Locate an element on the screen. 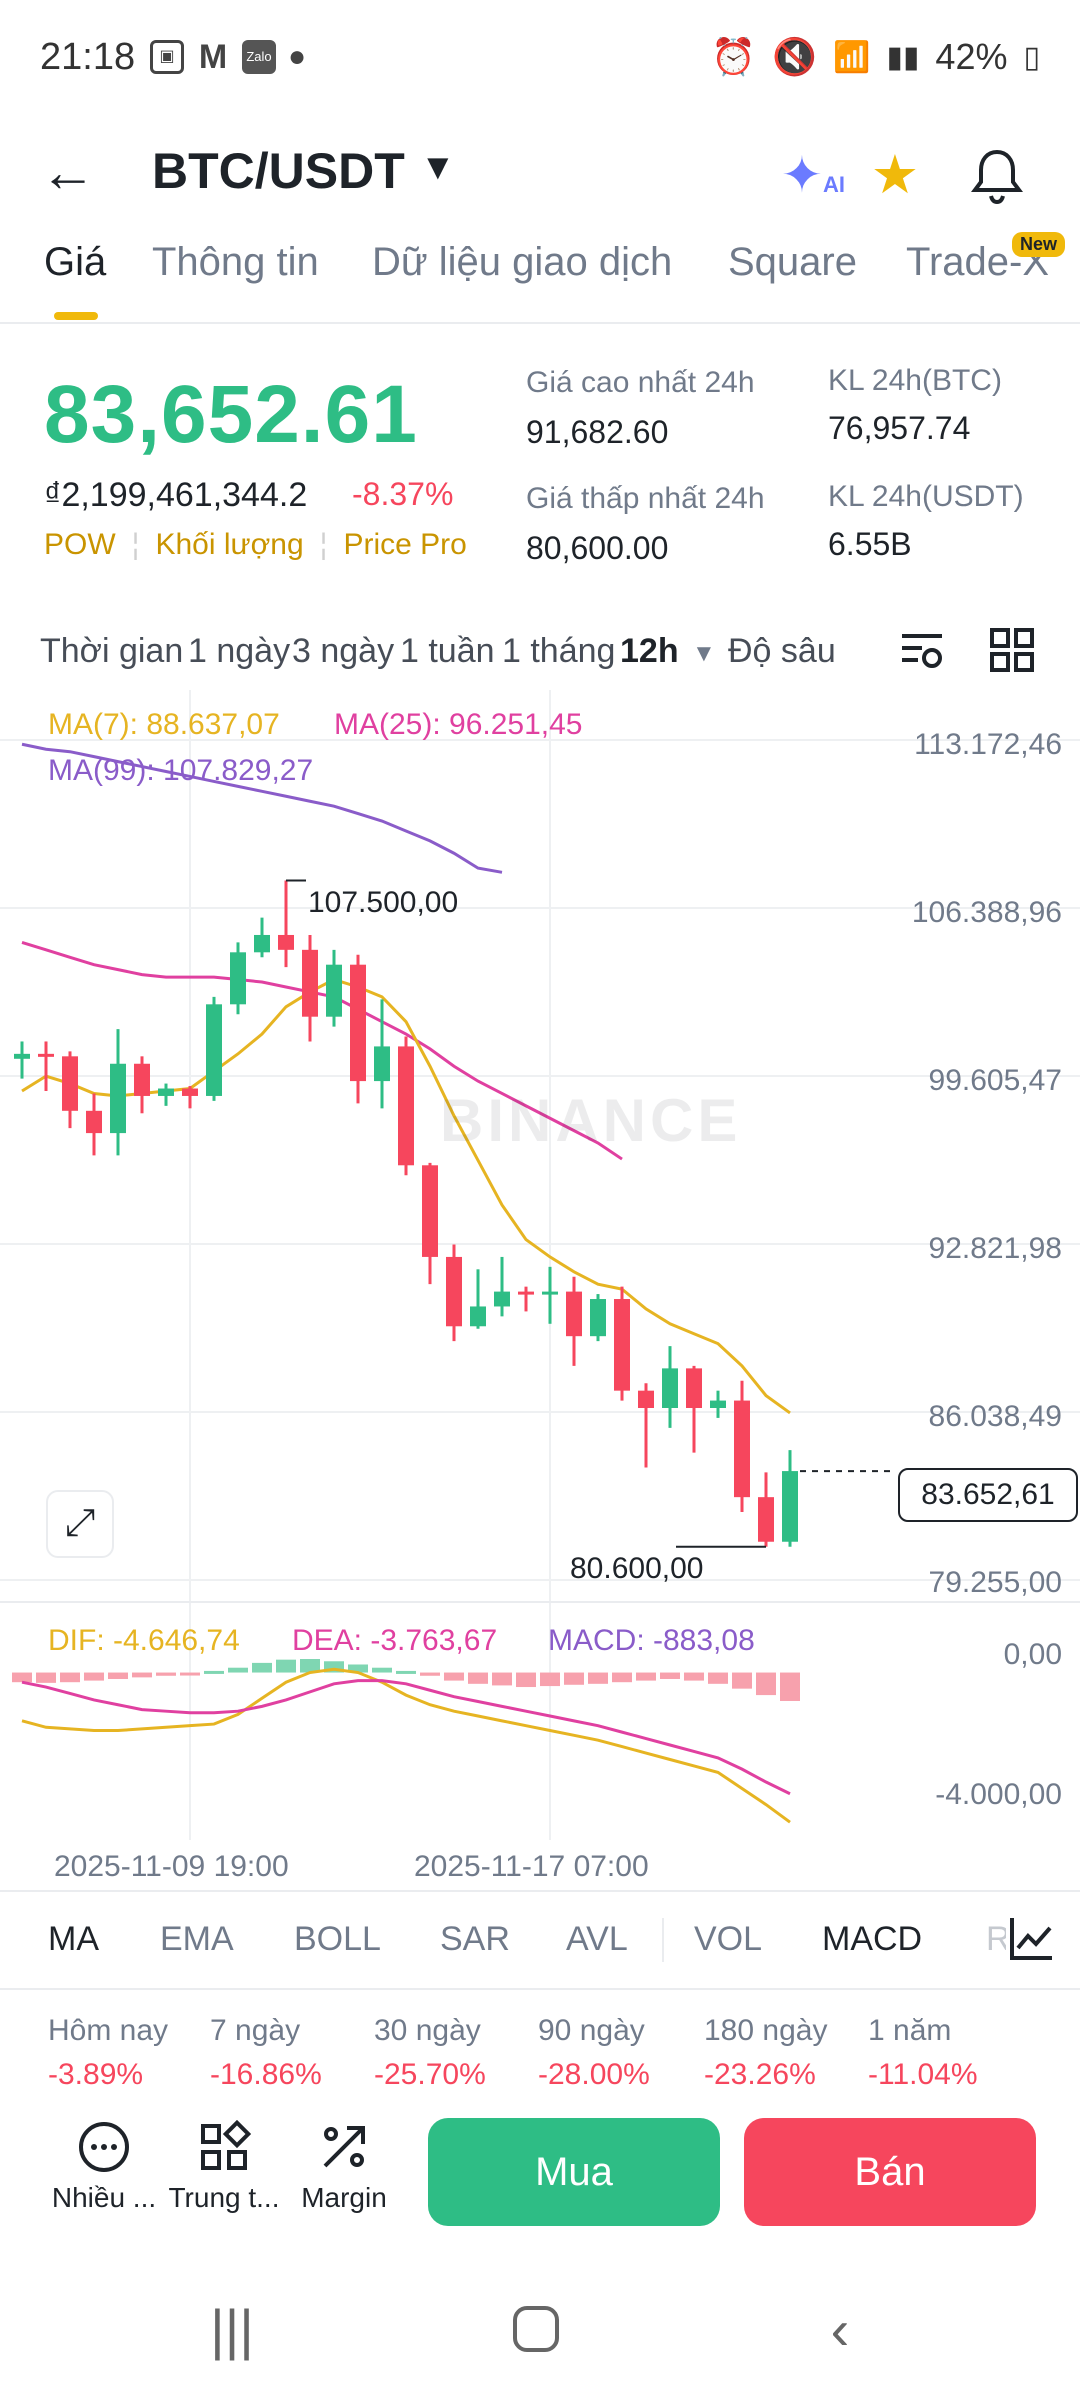 Image resolution: width=1080 pixels, height=2400 pixels. margin-arrow-icon is located at coordinates (344, 2151).